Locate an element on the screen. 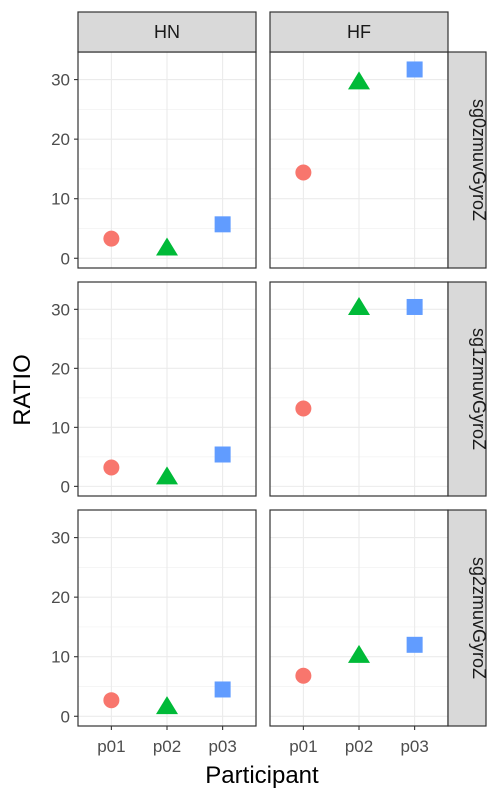 This screenshot has width=500, height=800. panel-sg0zmuvGyroZ-HN is located at coordinates (167, 160).